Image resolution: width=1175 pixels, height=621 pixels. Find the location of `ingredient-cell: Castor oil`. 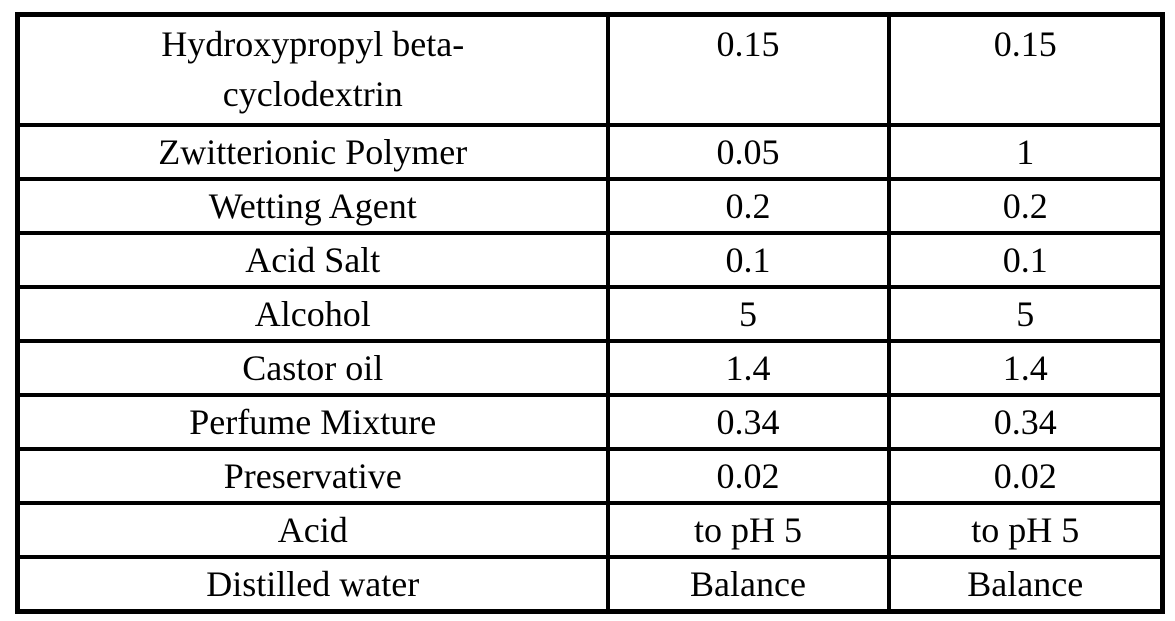

ingredient-cell: Castor oil is located at coordinates (312, 368).